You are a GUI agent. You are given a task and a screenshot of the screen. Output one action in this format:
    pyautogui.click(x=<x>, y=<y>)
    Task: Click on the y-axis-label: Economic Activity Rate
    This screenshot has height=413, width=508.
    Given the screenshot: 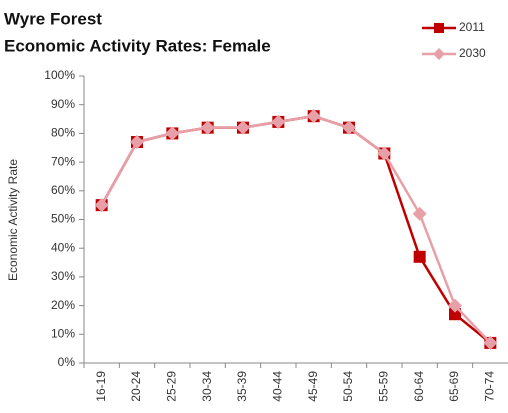 What is the action you would take?
    pyautogui.click(x=13, y=220)
    